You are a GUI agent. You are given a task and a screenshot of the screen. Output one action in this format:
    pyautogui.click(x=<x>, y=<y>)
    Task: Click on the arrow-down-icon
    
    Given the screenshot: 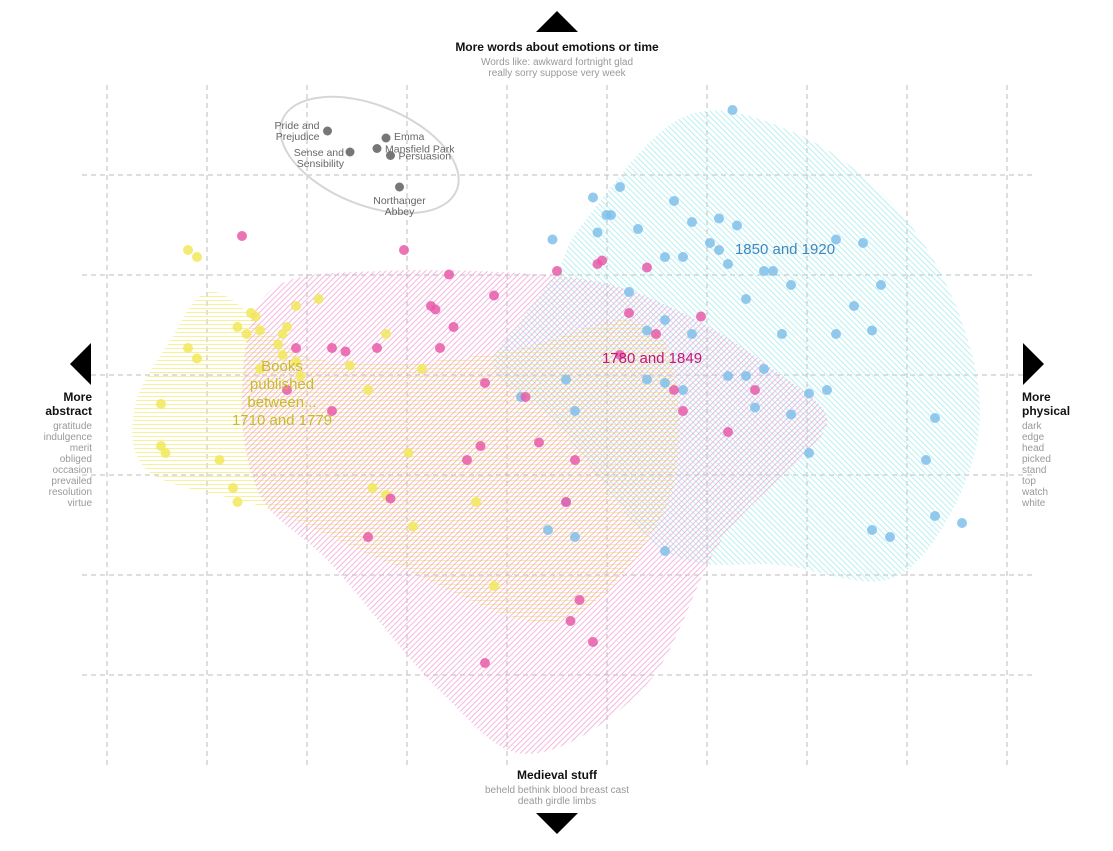 What is the action you would take?
    pyautogui.click(x=557, y=823)
    